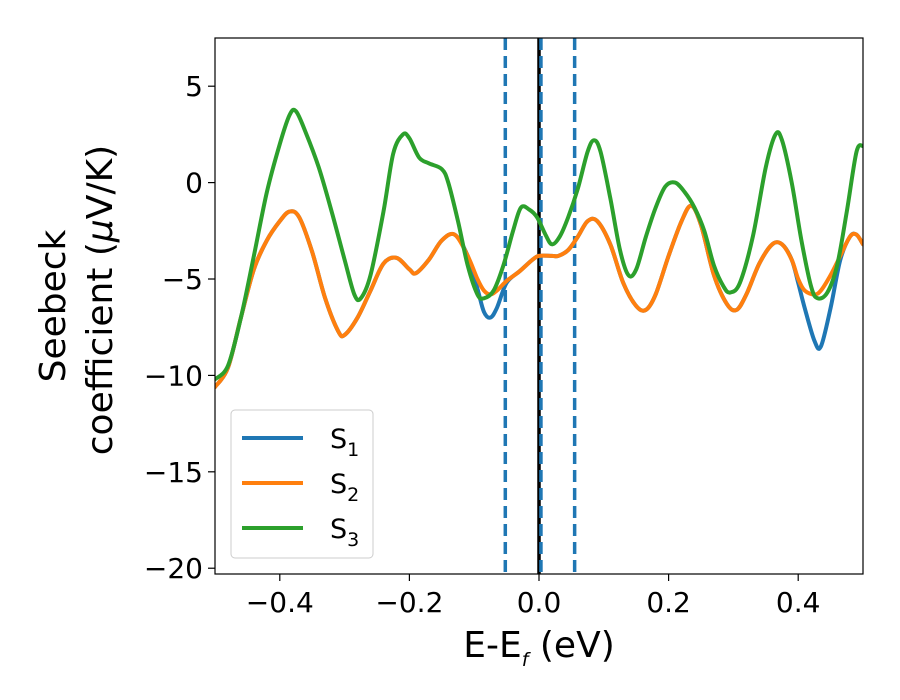 The height and width of the screenshot is (700, 900). What do you see at coordinates (344, 532) in the screenshot?
I see `legend-label-s3: S3` at bounding box center [344, 532].